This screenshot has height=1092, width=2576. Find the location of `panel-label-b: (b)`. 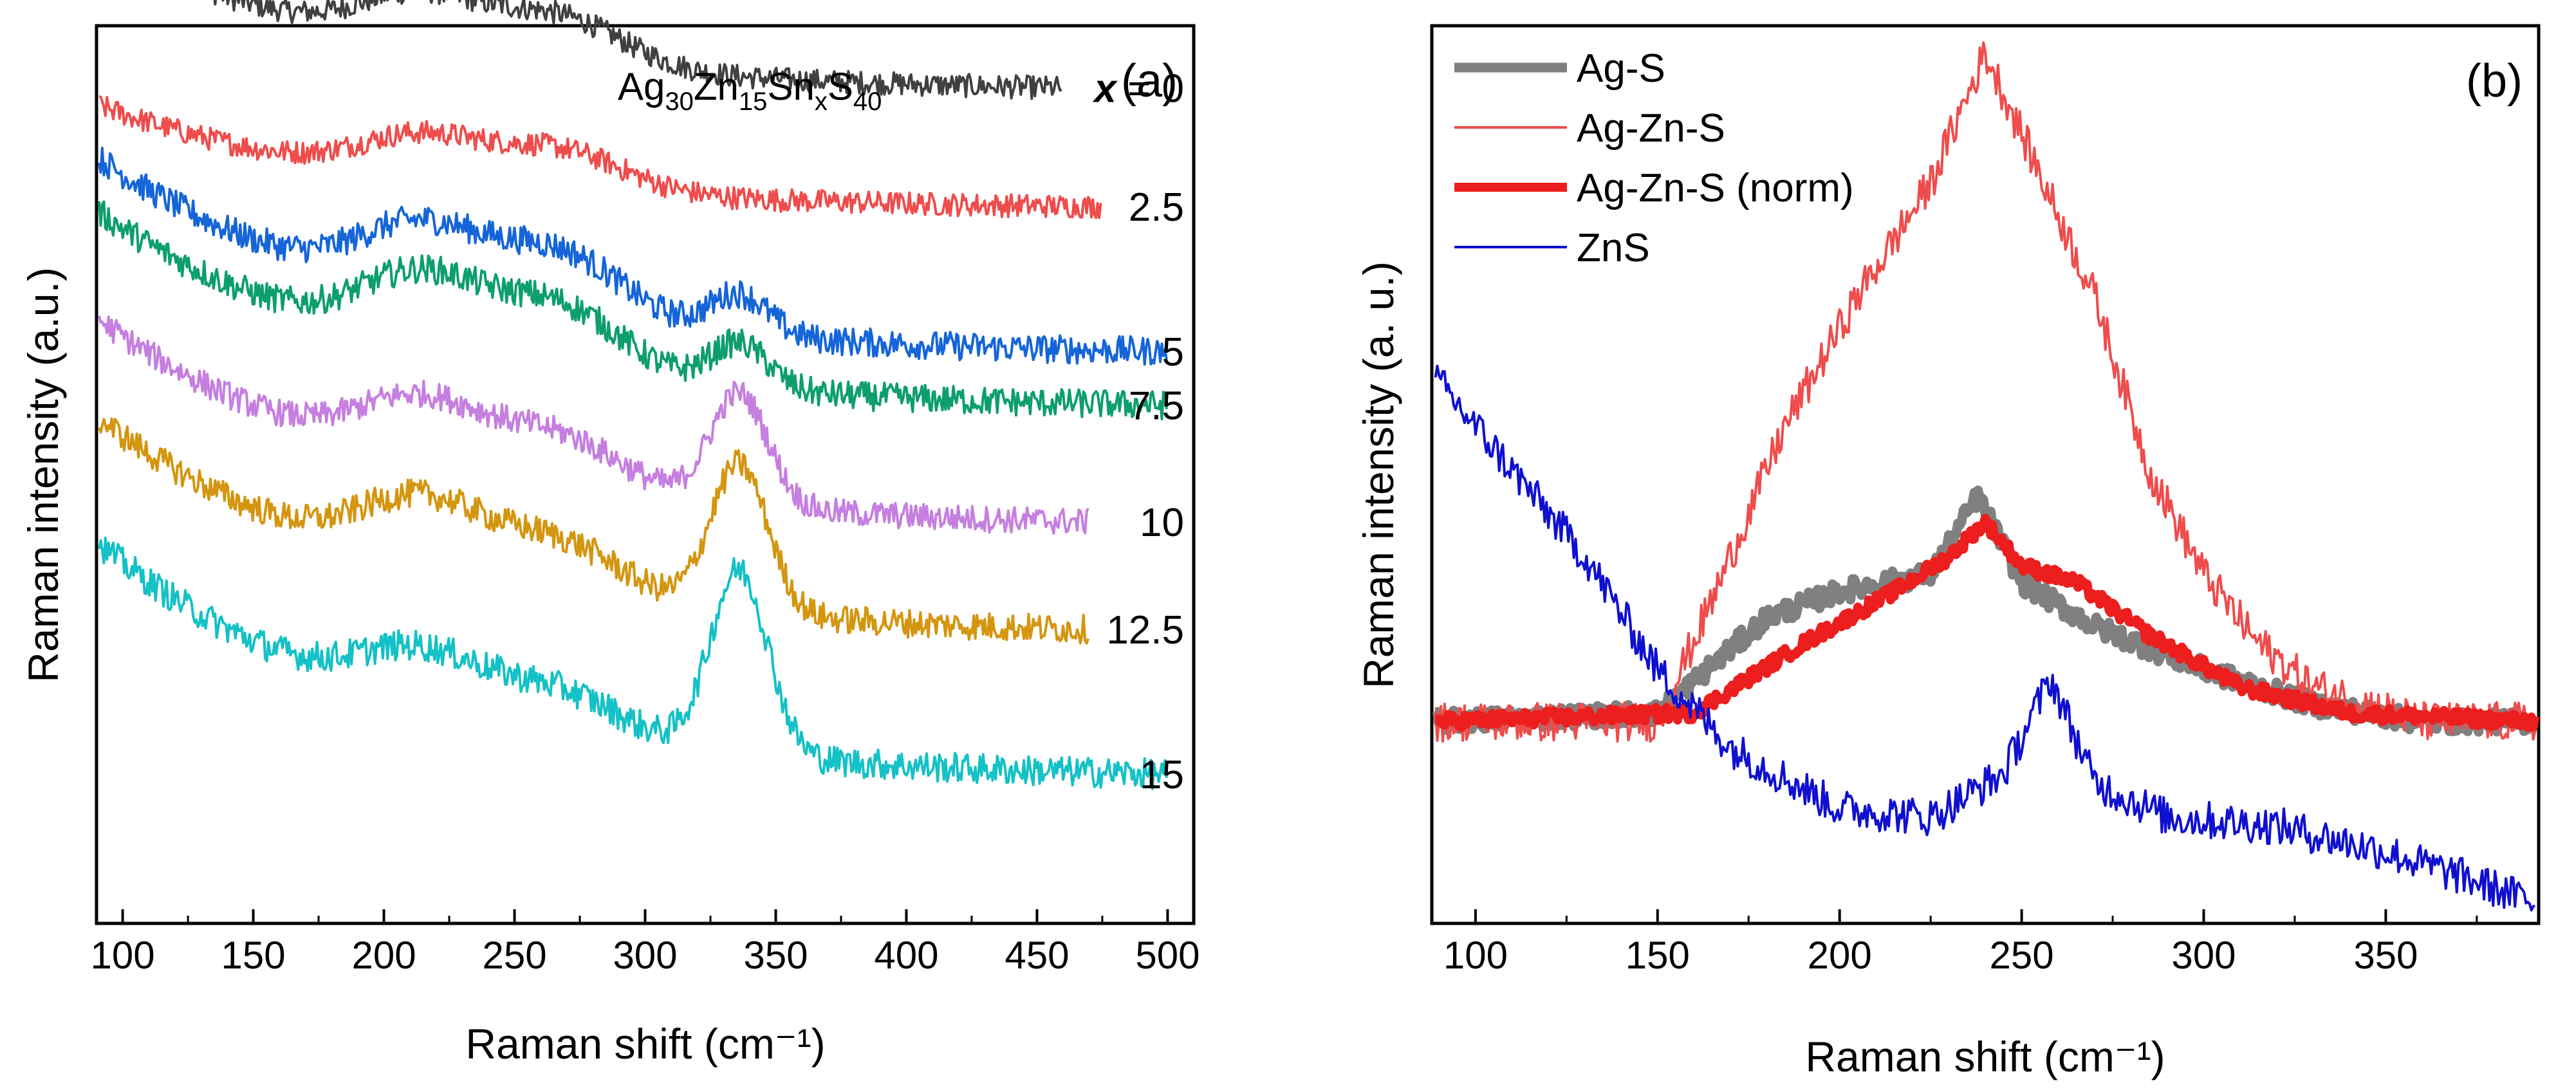

panel-label-b: (b) is located at coordinates (2494, 81).